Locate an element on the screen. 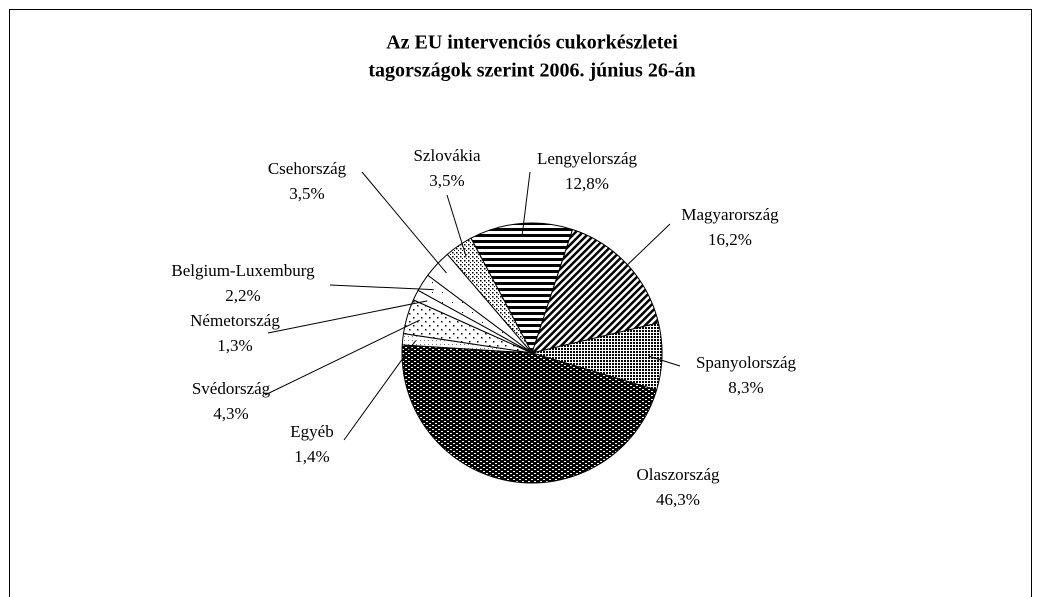 The height and width of the screenshot is (597, 1041). slice-label: Csehország is located at coordinates (307, 168).